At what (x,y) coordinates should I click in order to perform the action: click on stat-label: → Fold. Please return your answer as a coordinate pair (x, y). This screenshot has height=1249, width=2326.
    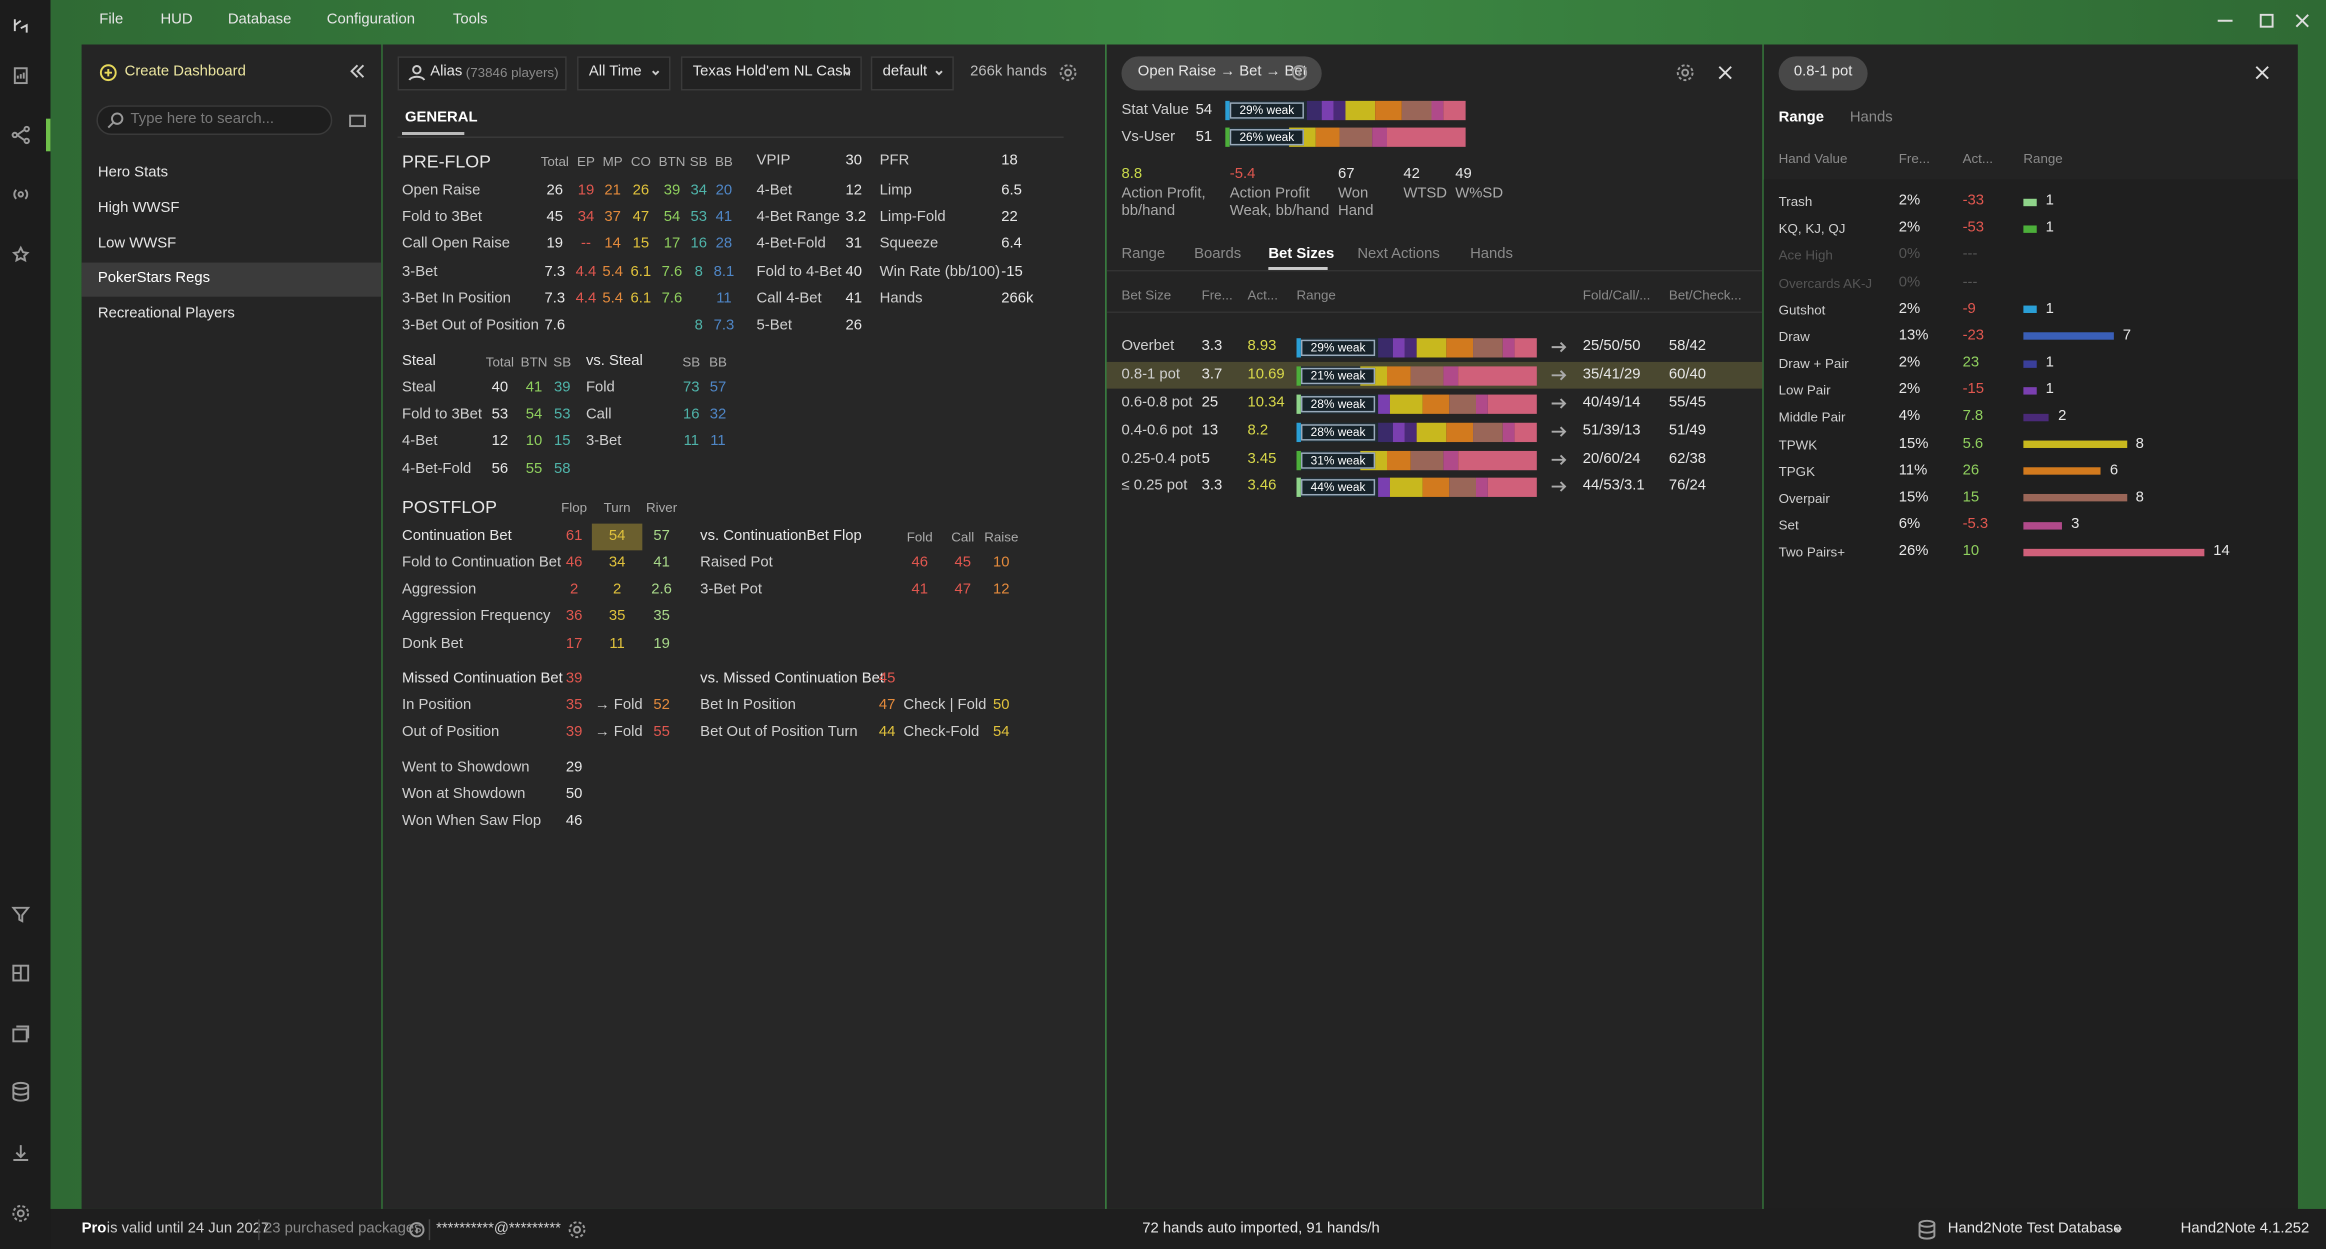
    Looking at the image, I should click on (618, 705).